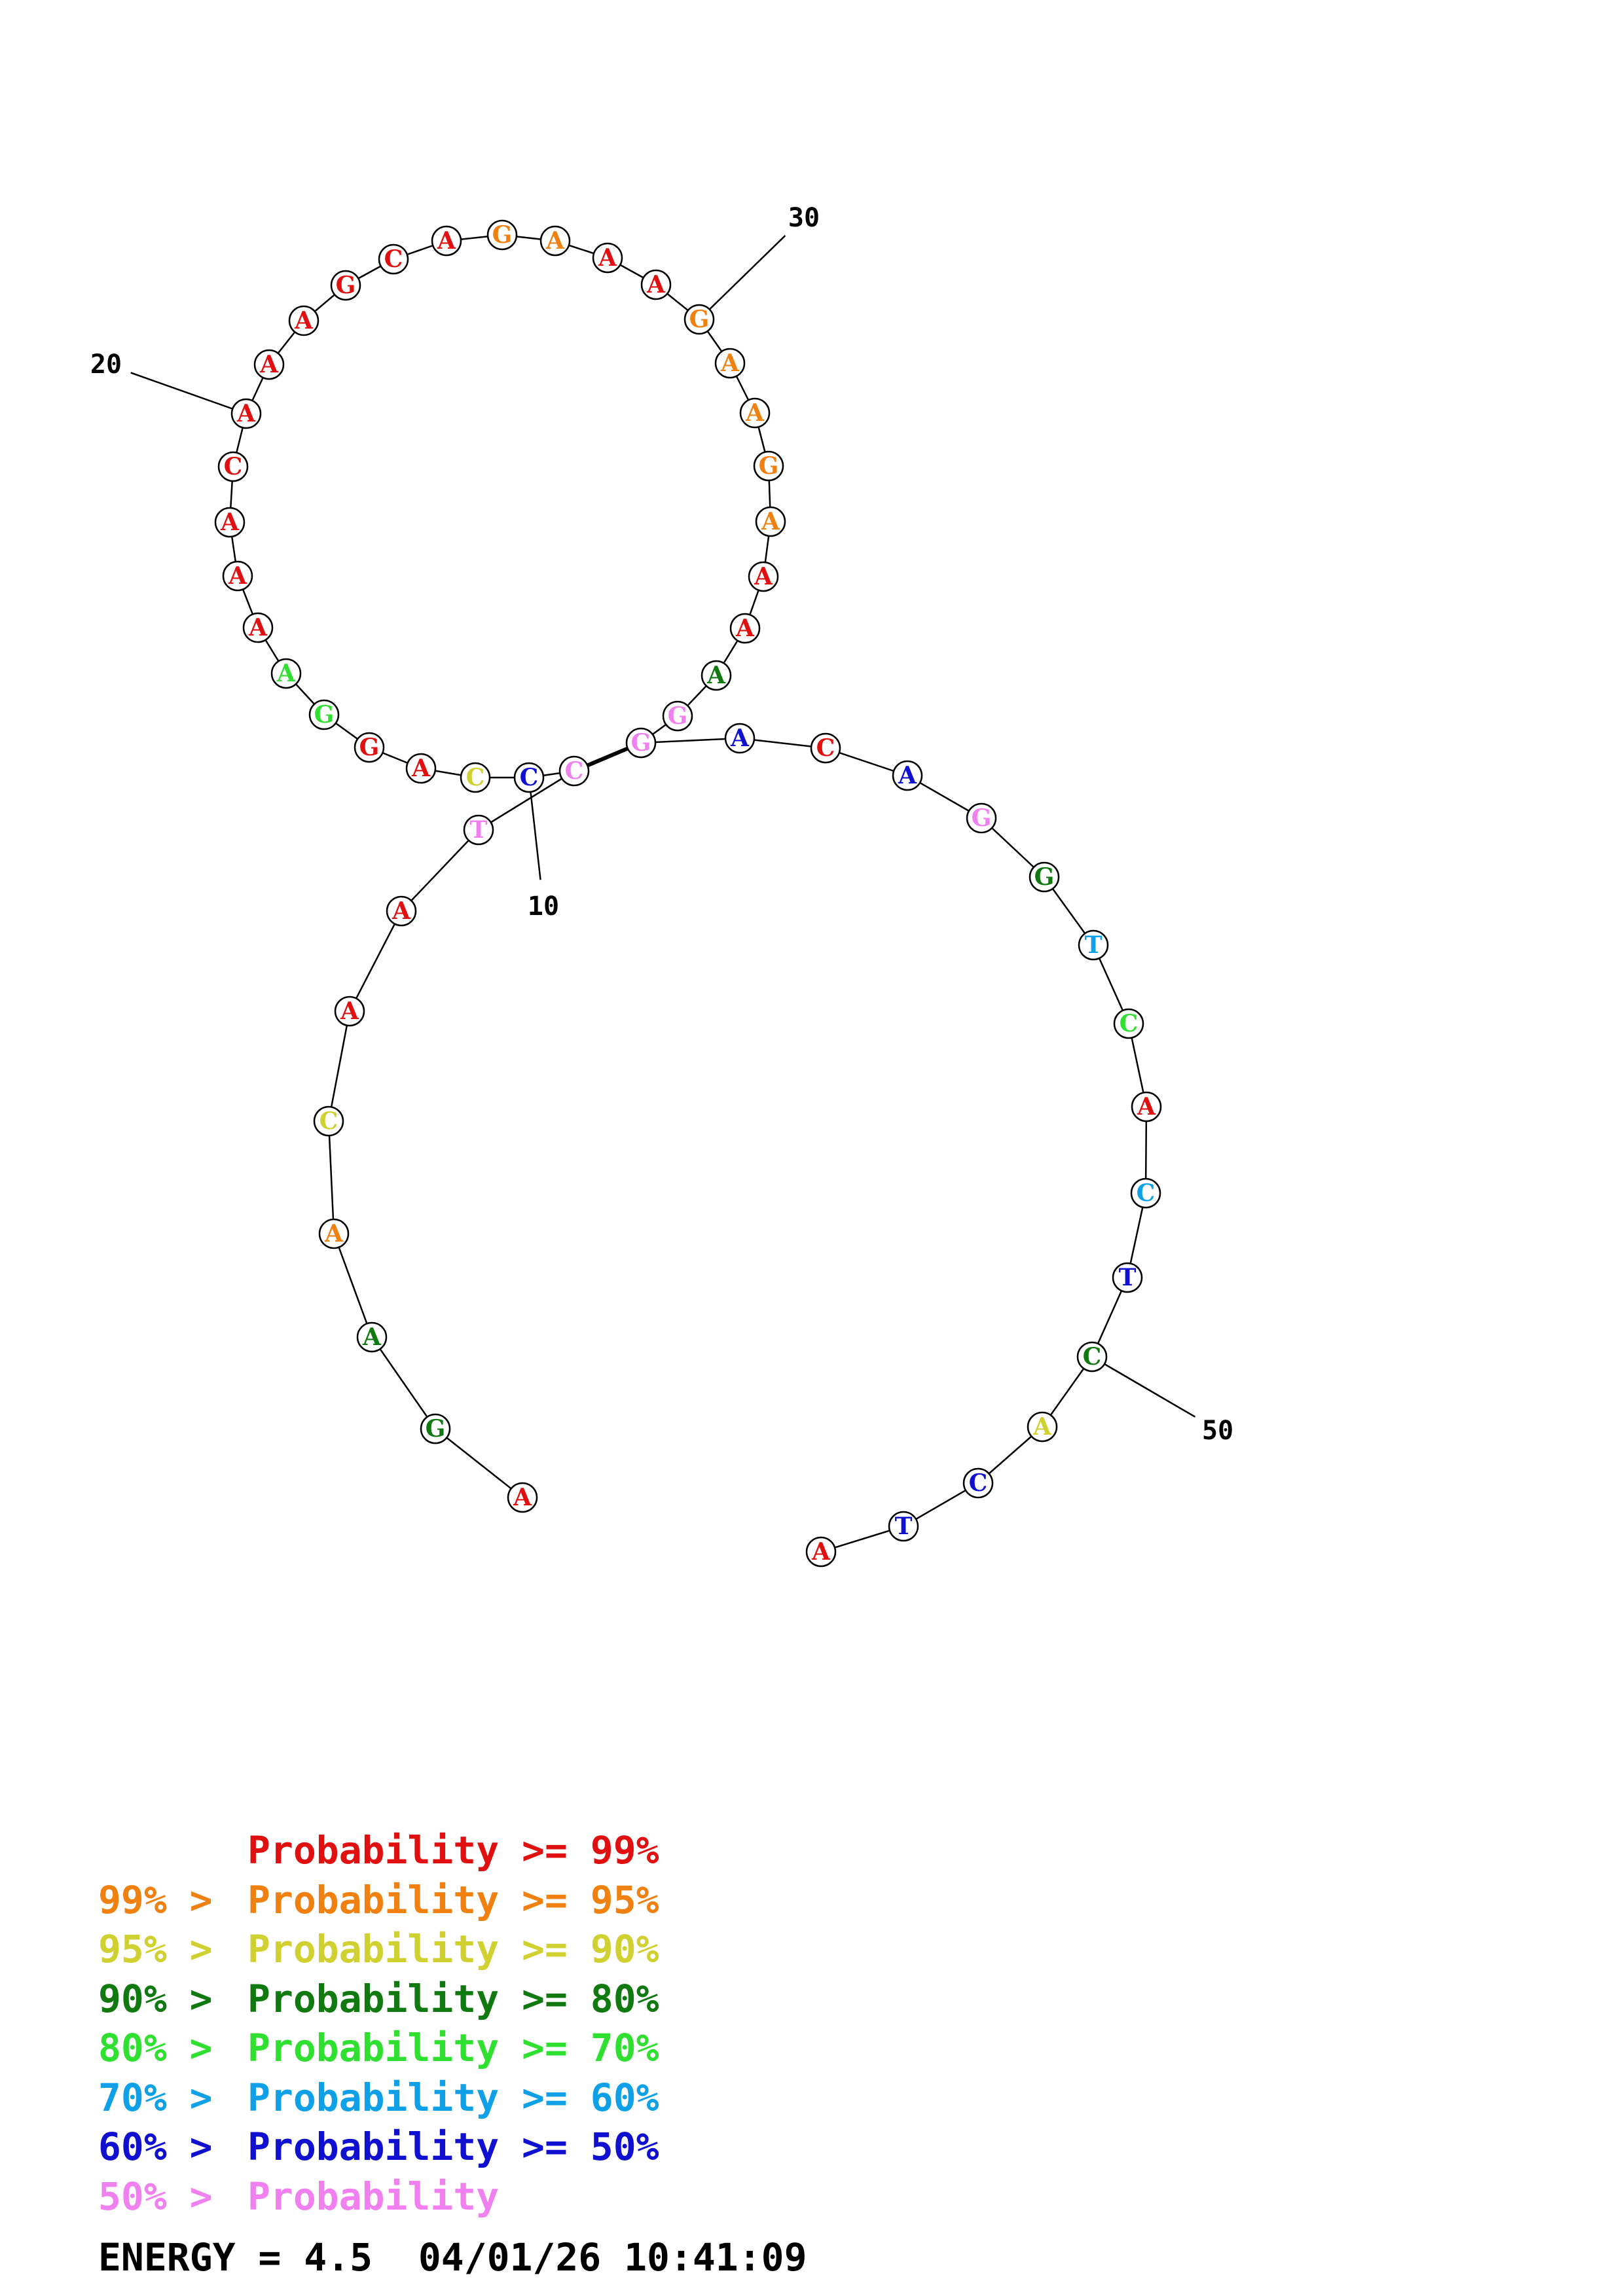 The image size is (1623, 2296). What do you see at coordinates (1217, 1431) in the screenshot?
I see `index-label: 50` at bounding box center [1217, 1431].